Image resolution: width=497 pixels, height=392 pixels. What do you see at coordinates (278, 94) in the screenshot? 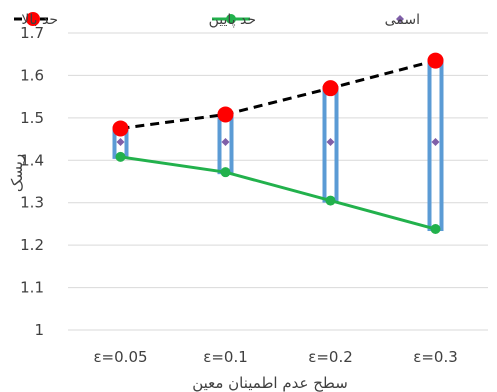
I see `upper-bound-line` at bounding box center [278, 94].